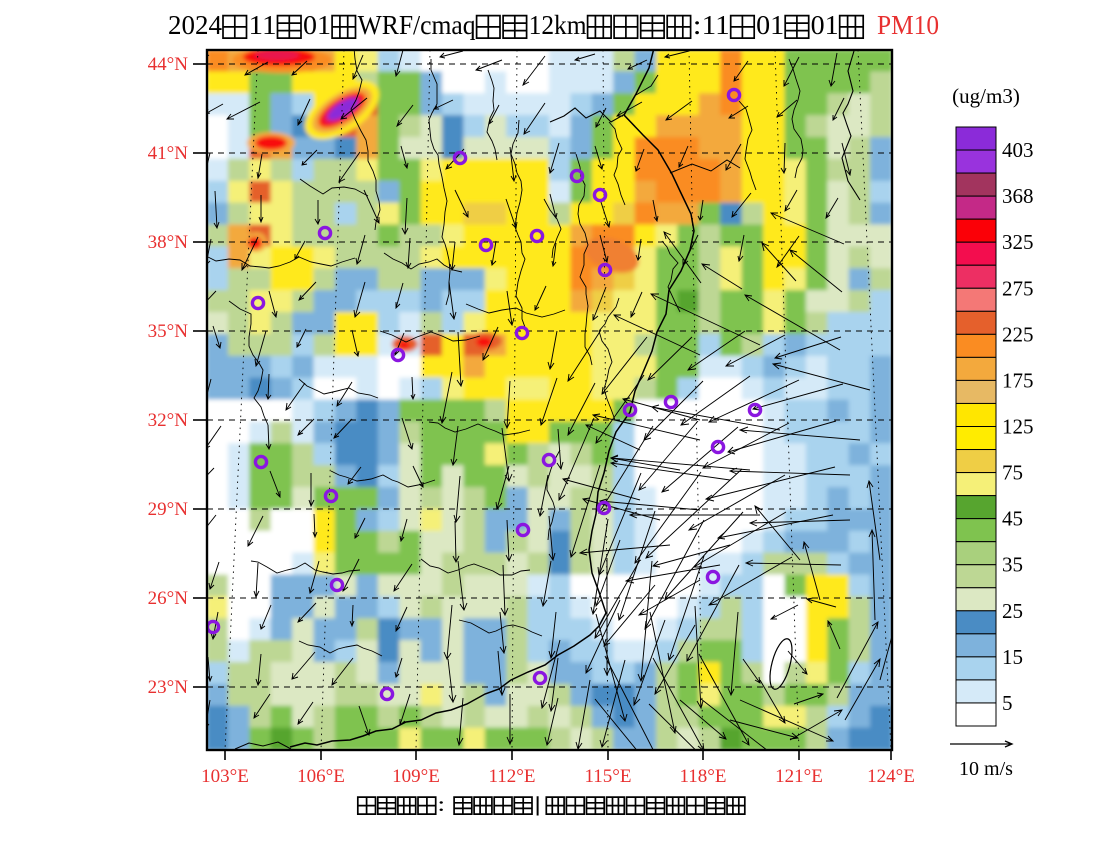 This screenshot has height=850, width=1100. Describe the element at coordinates (1018, 196) in the screenshot. I see `svg-text: 368` at that location.